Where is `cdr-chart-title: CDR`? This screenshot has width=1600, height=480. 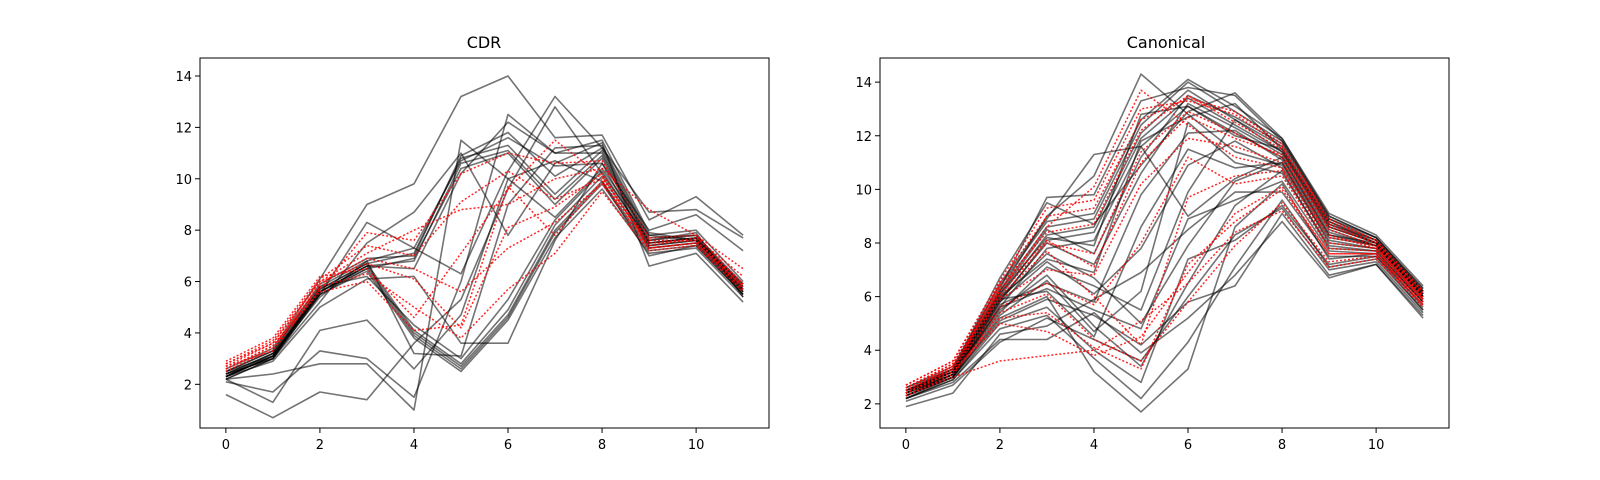
cdr-chart-title: CDR is located at coordinates (484, 42).